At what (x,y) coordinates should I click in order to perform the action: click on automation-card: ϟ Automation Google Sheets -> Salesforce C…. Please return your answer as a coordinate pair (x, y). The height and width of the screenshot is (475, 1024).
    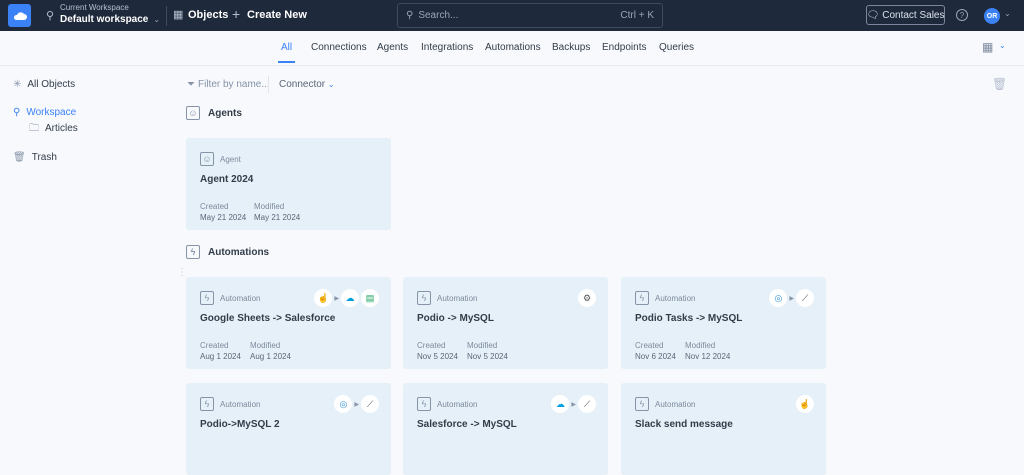
    Looking at the image, I should click on (288, 323).